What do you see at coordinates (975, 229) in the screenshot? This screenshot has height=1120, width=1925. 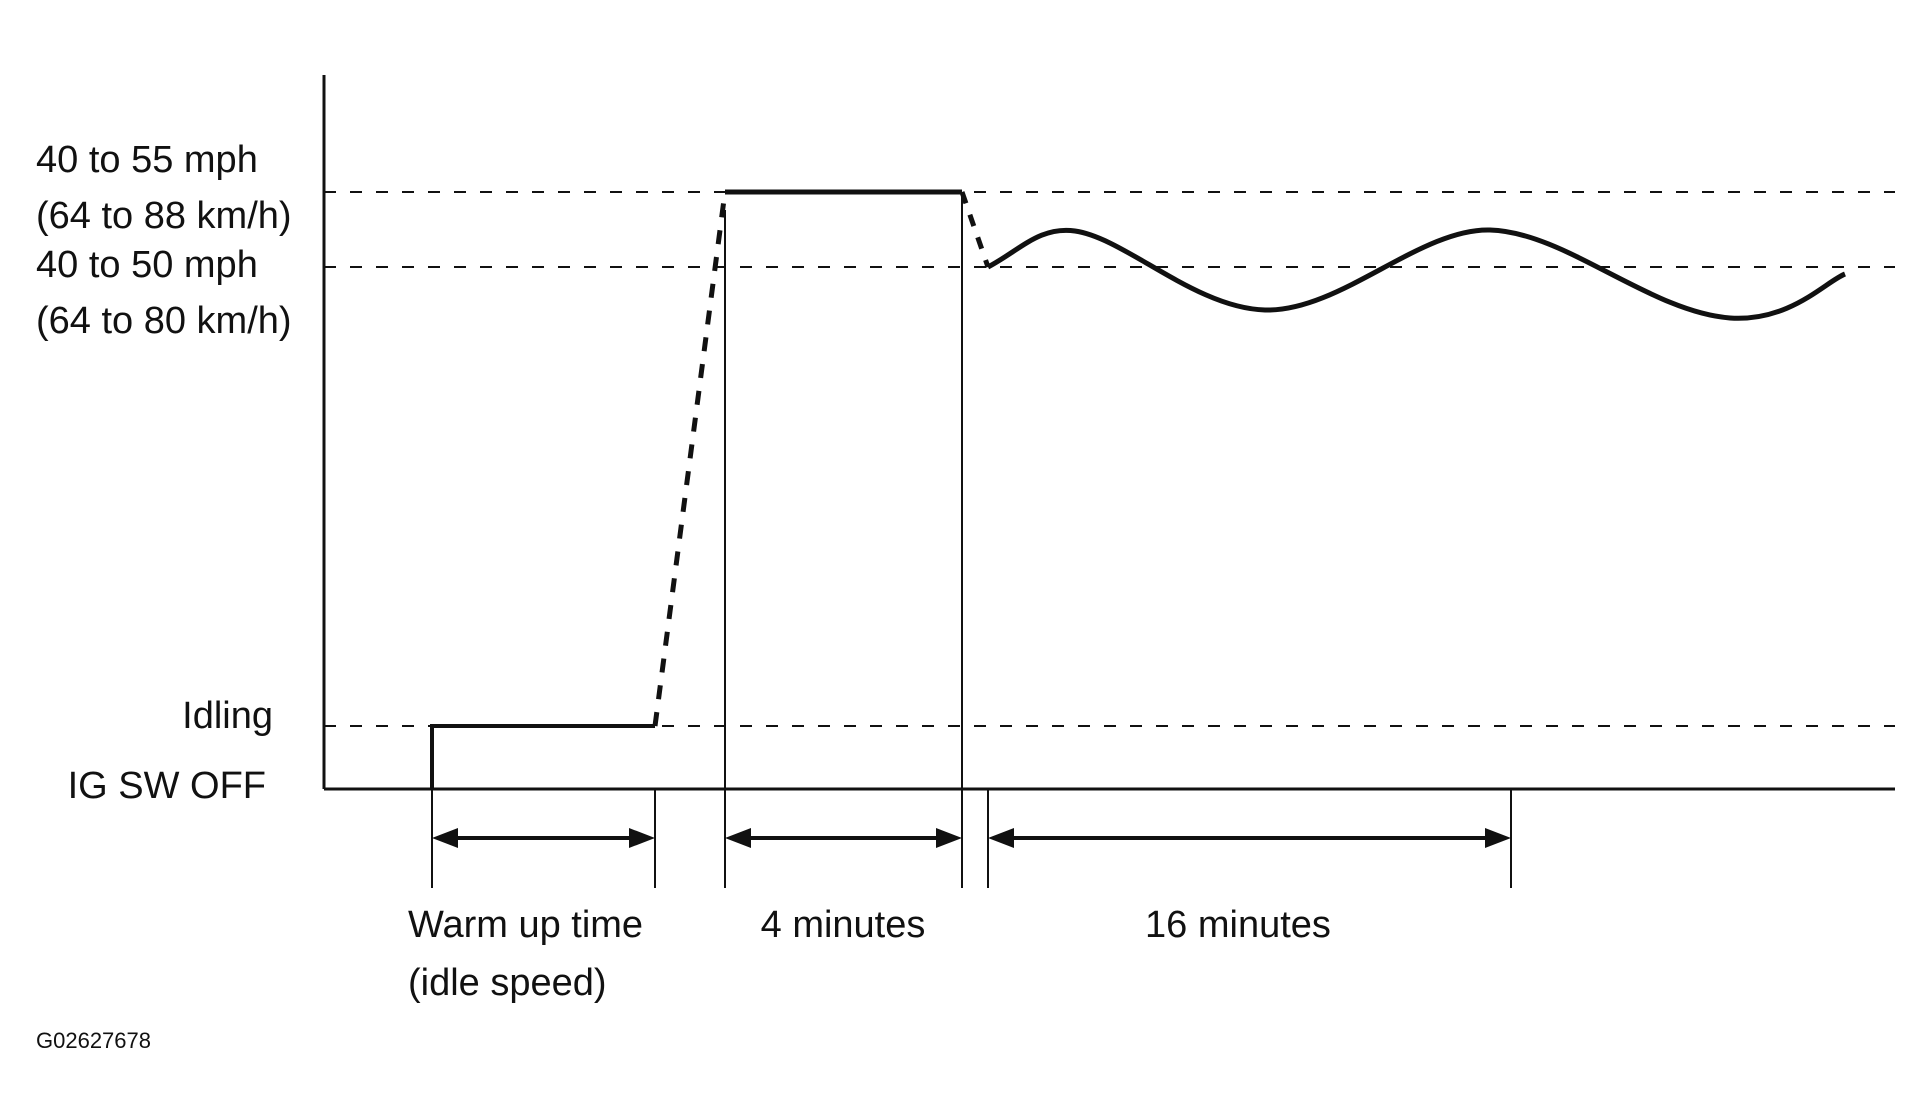 I see `deceleration-step` at bounding box center [975, 229].